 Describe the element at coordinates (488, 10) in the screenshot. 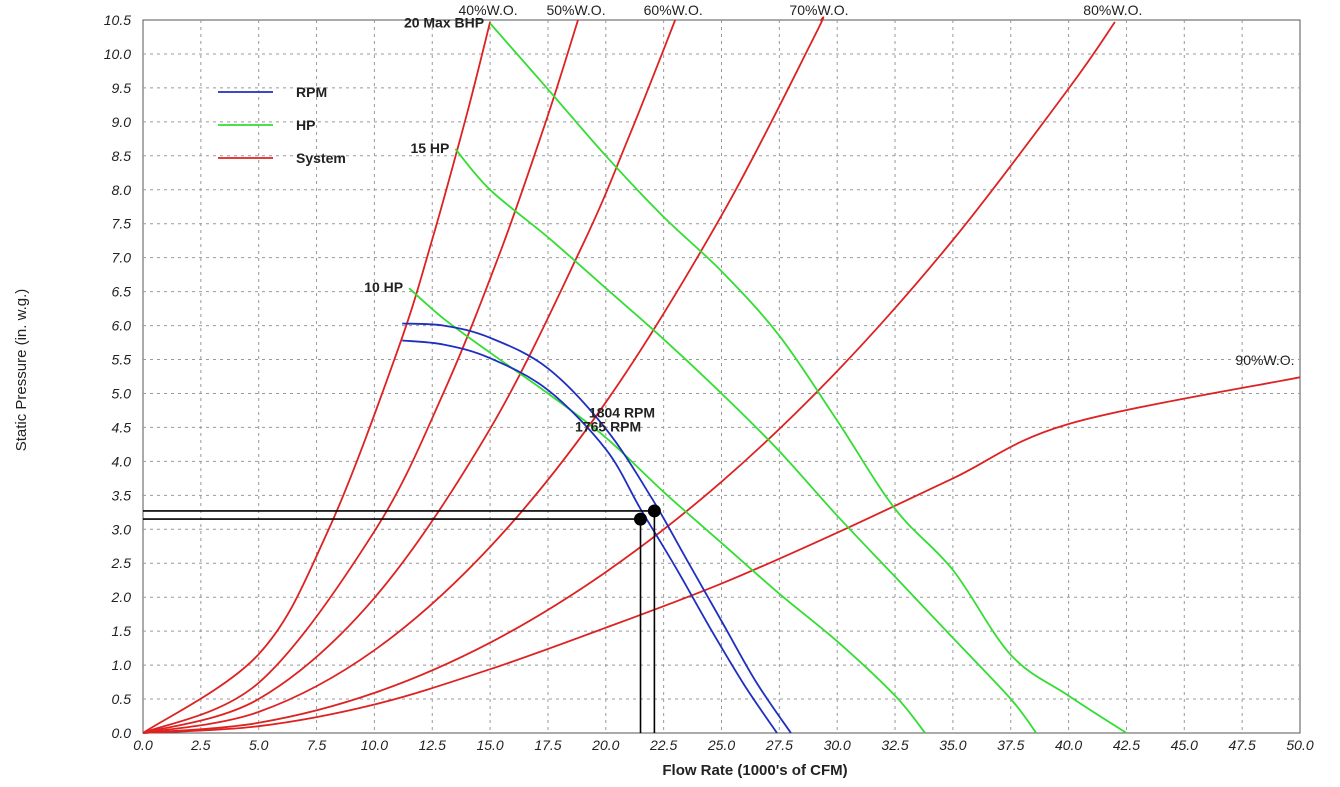

I see `system-curve-label: 40%W.O.` at that location.